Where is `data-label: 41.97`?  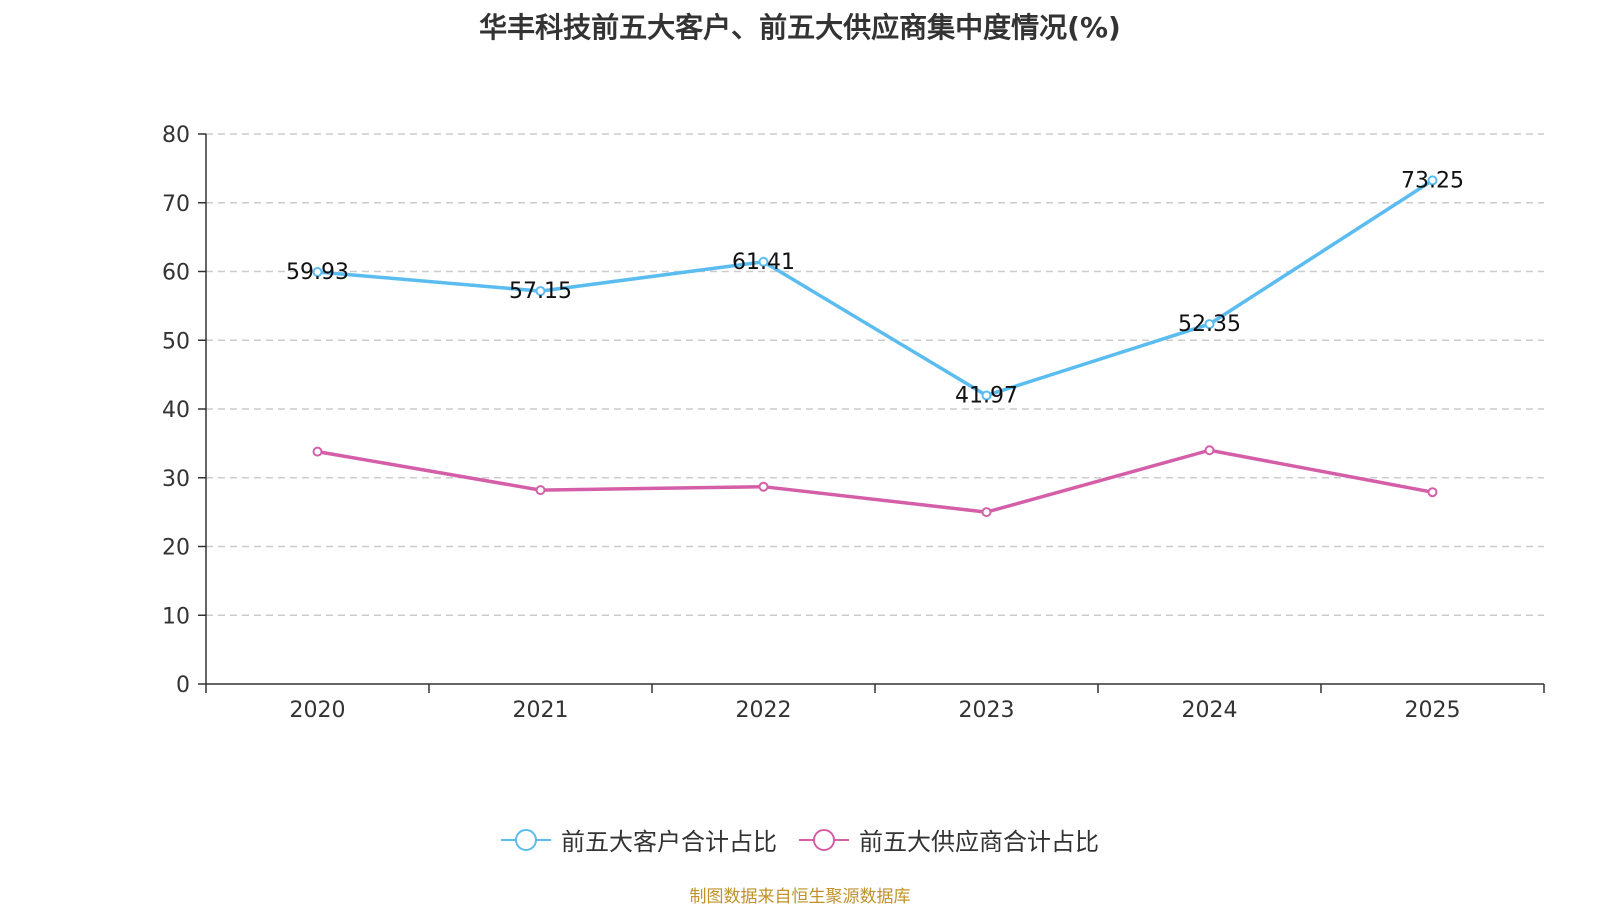
data-label: 41.97 is located at coordinates (986, 395).